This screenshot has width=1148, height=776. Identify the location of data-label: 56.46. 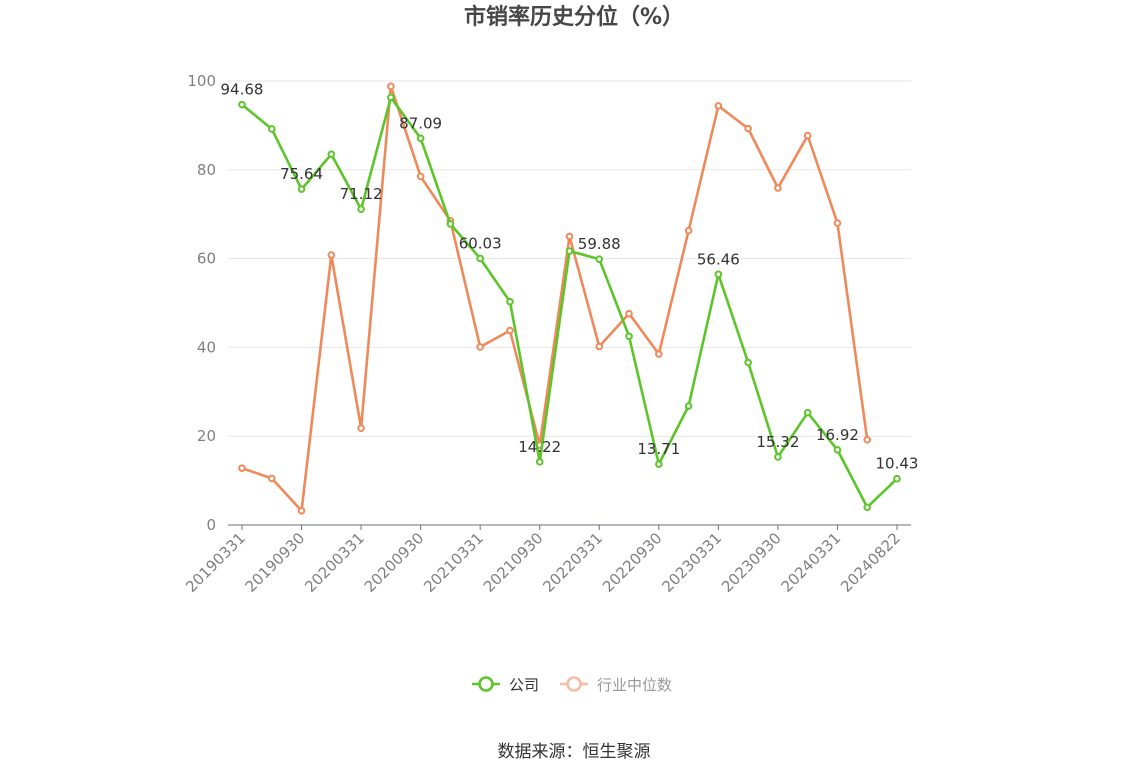
(718, 259).